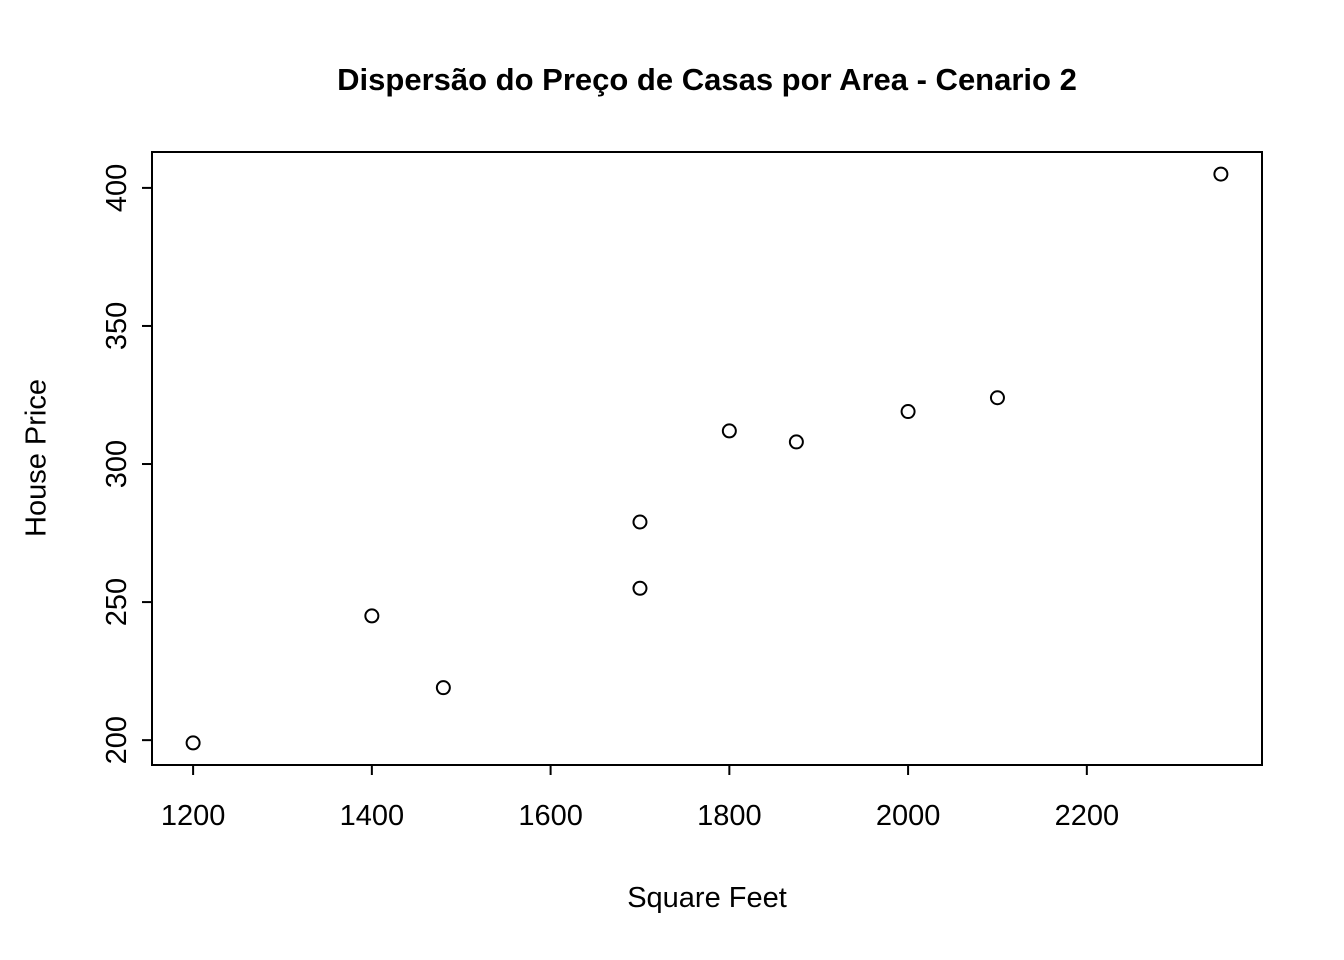 The width and height of the screenshot is (1344, 960). What do you see at coordinates (117, 740) in the screenshot?
I see `y-tick-label: 200` at bounding box center [117, 740].